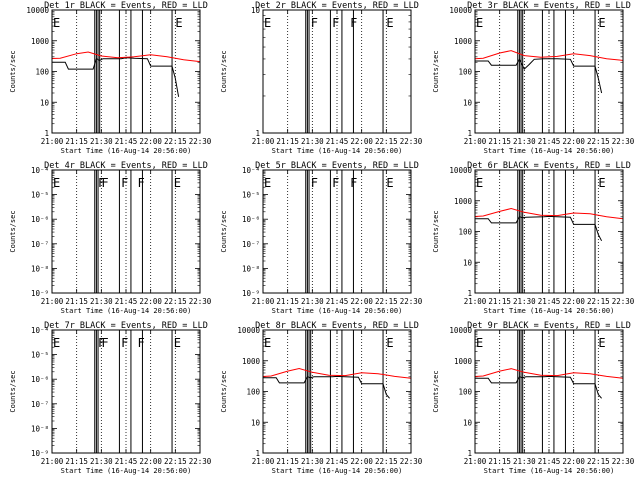 This screenshot has width=640, height=480. What do you see at coordinates (40, 379) in the screenshot?
I see `y-tick-label: 10⁻⁶` at bounding box center [40, 379].